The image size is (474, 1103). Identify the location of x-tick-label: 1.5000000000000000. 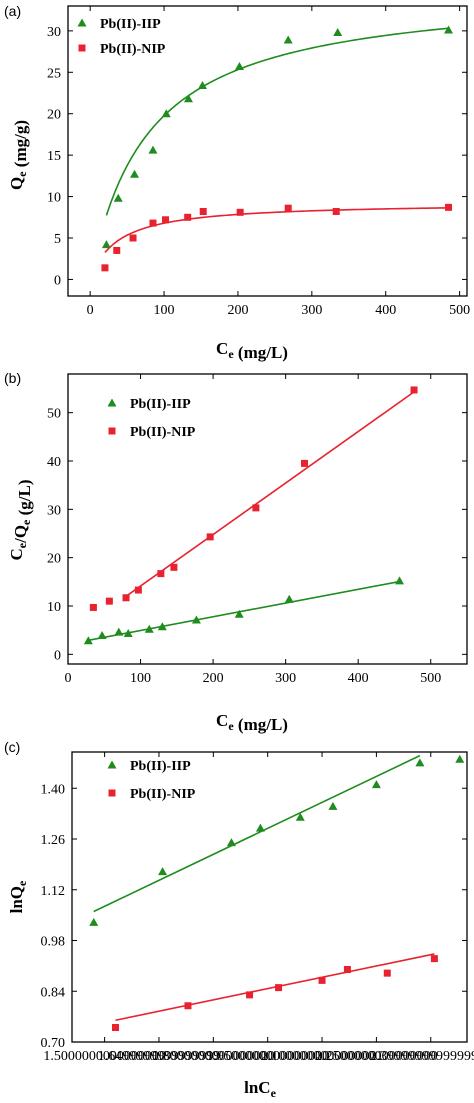
(104, 1056).